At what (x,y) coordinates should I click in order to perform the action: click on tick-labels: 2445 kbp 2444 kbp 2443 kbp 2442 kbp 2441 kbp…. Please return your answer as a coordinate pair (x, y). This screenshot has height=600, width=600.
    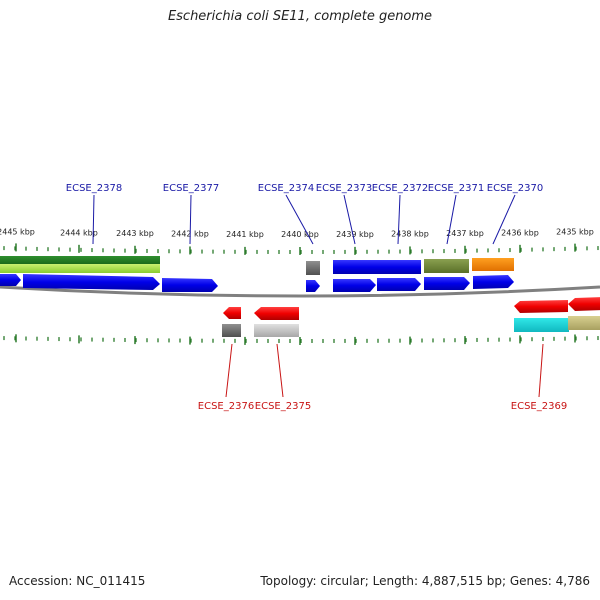
    Looking at the image, I should click on (297, 233).